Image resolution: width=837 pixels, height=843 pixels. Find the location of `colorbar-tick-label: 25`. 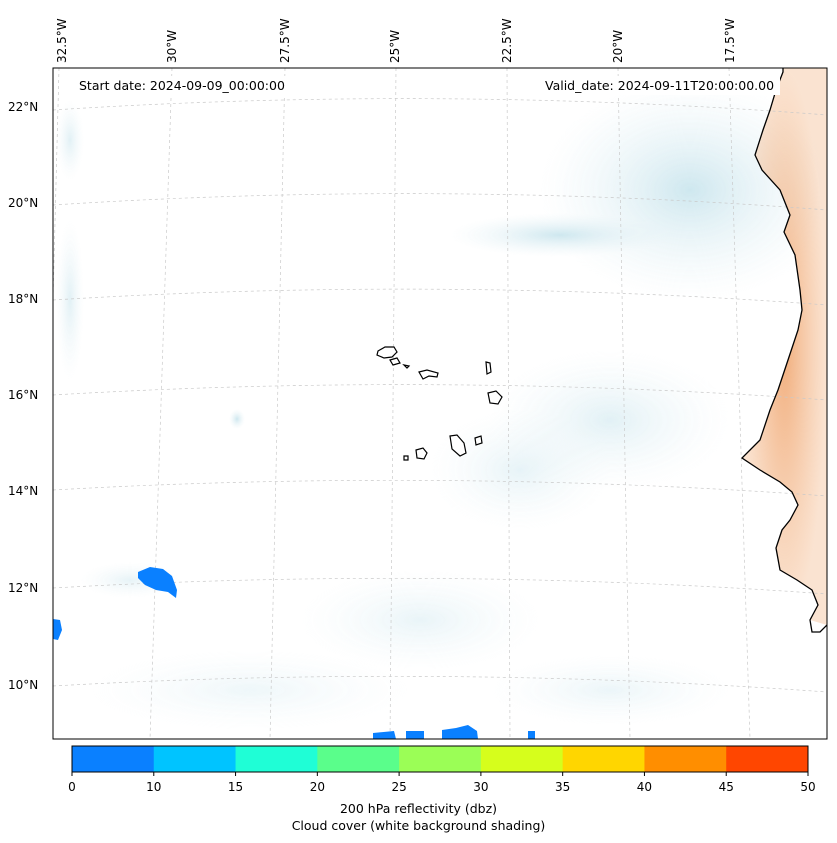

colorbar-tick-label: 25 is located at coordinates (398, 787).